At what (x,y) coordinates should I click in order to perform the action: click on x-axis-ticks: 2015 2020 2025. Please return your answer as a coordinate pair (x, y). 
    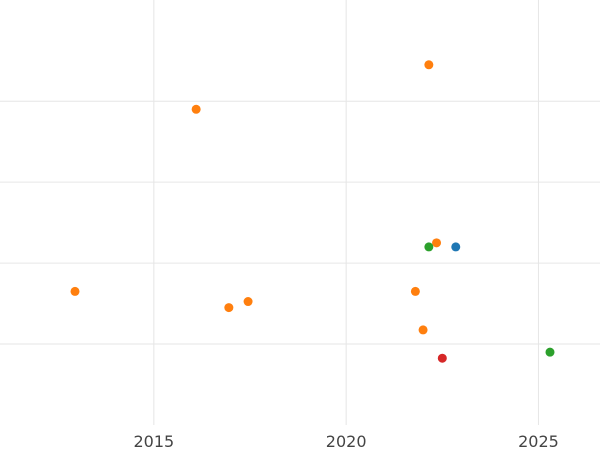
    Looking at the image, I should click on (345, 441).